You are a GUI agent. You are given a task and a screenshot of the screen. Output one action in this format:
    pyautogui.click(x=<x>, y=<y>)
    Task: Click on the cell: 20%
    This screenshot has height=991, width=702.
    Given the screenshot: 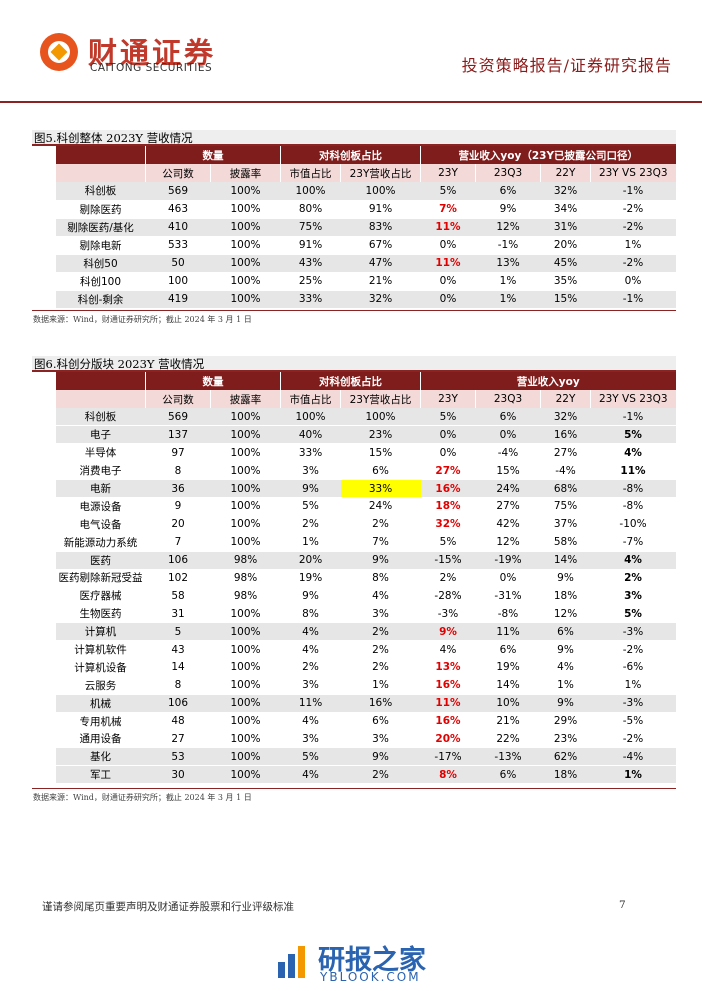 What is the action you would take?
    pyautogui.click(x=448, y=739)
    